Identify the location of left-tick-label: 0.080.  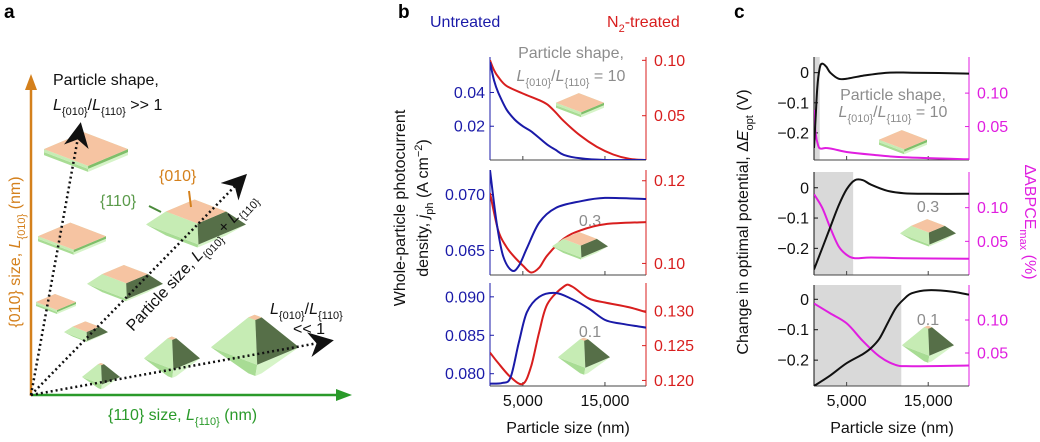
(465, 374).